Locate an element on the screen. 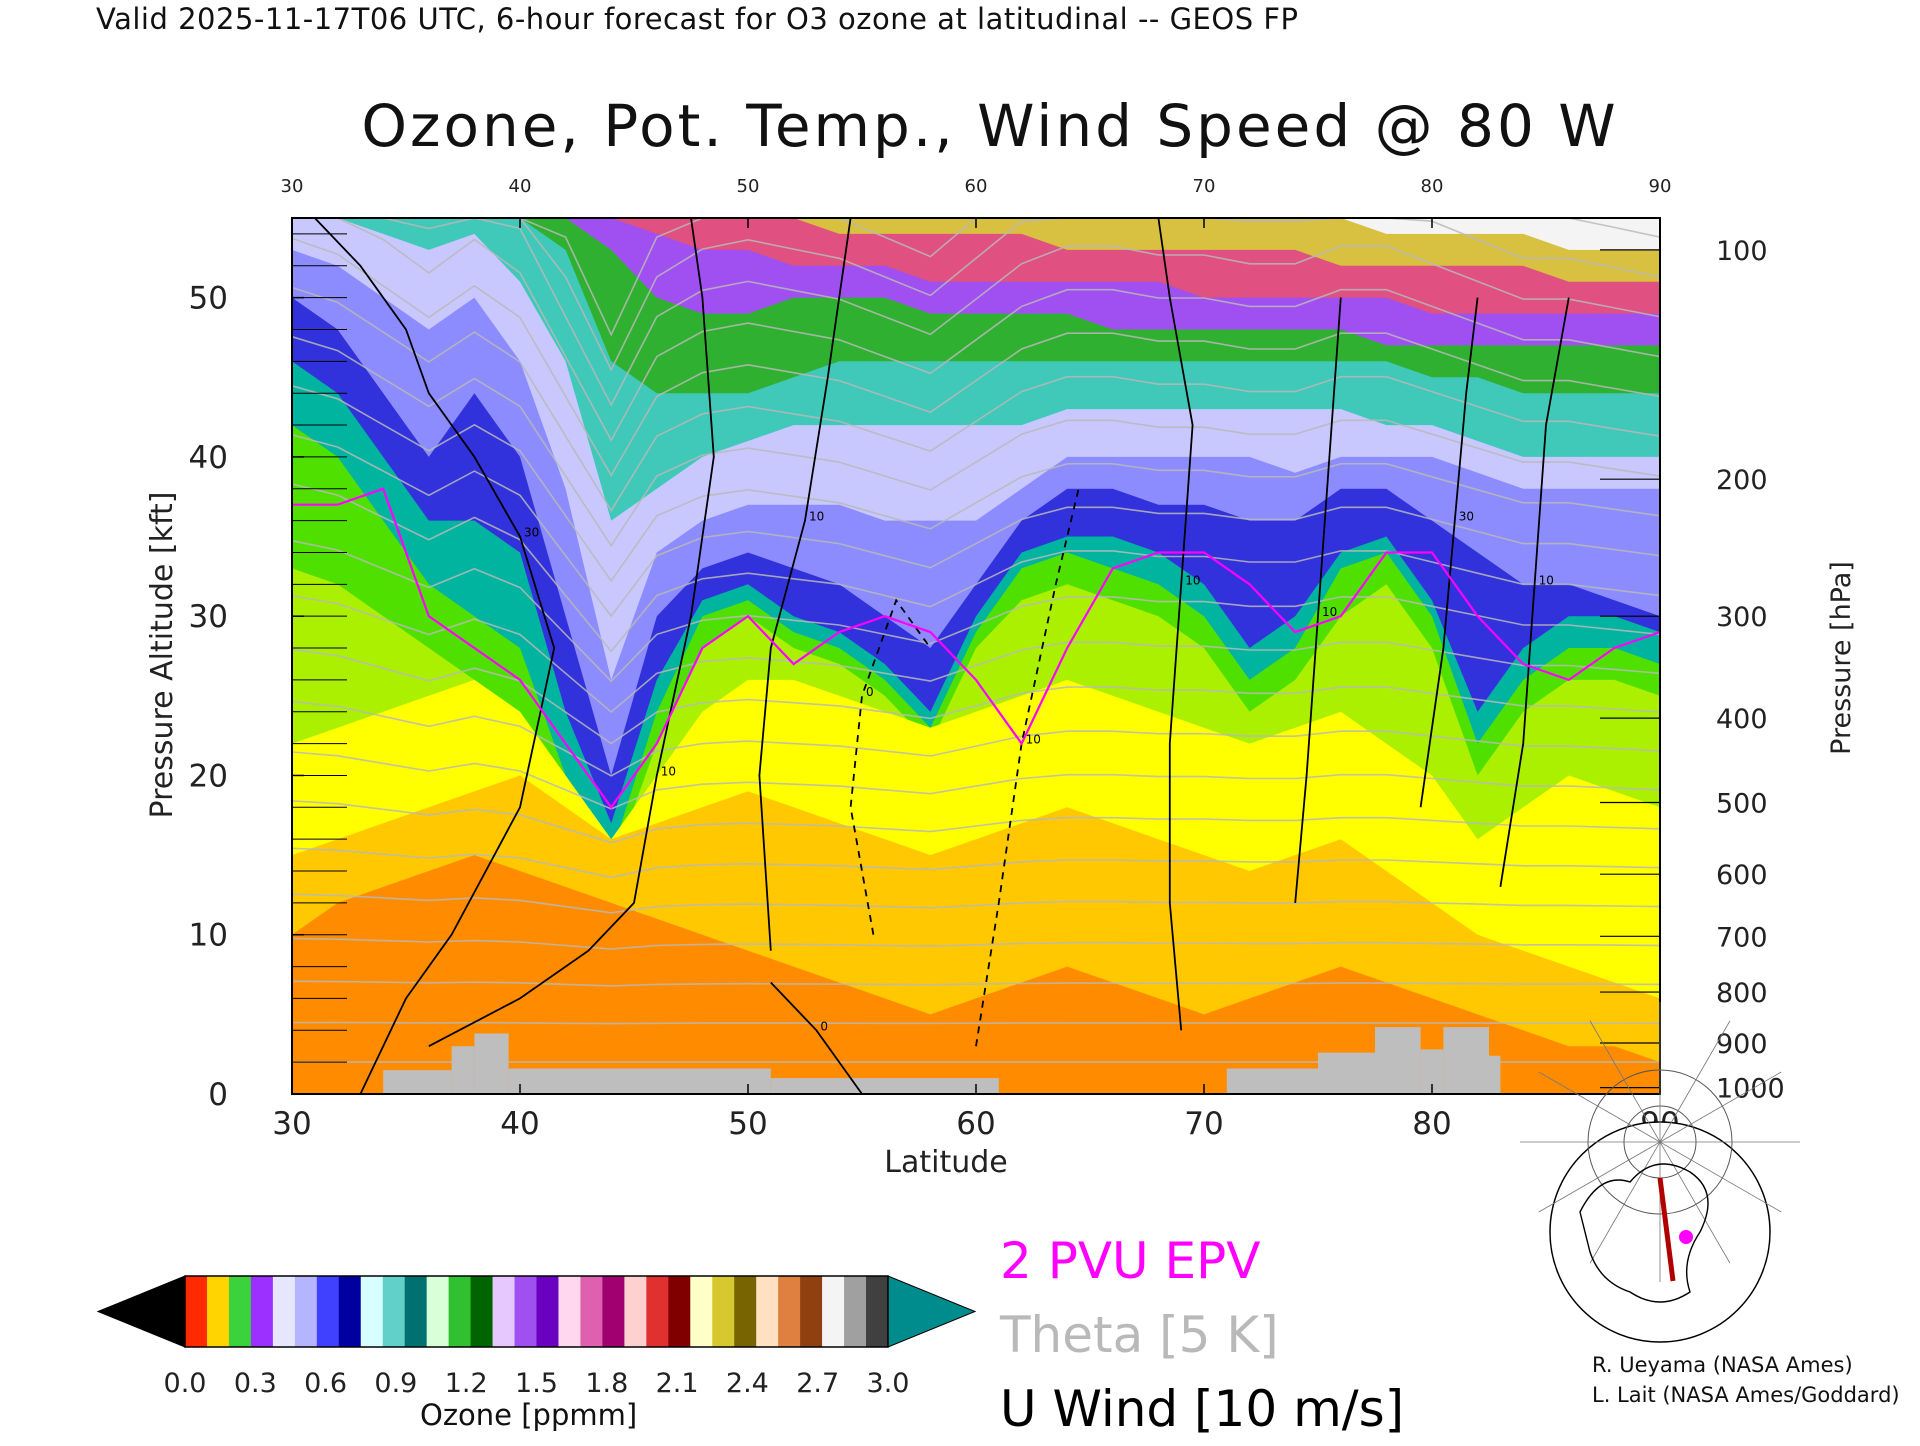 This screenshot has width=1920, height=1446. line-legend: 2 PVU EPV Theta [5 K] U Wind [10 m/s] is located at coordinates (1202, 1335).